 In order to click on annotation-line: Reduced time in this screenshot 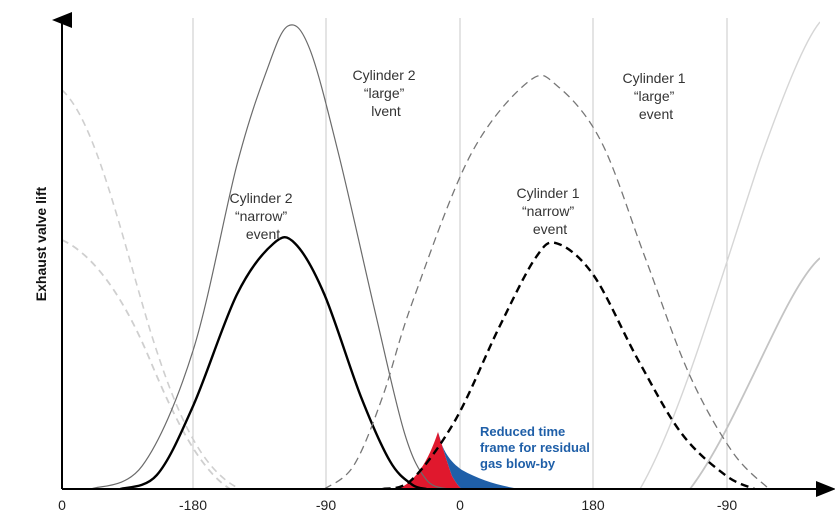, I will do `click(522, 431)`.